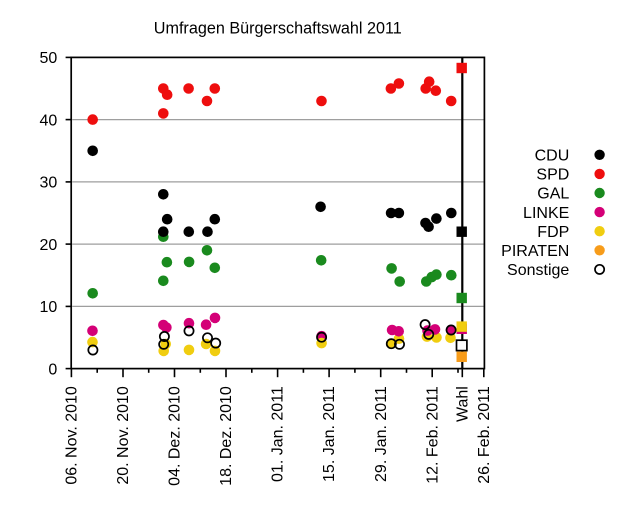 Image resolution: width=640 pixels, height=512 pixels. What do you see at coordinates (52, 369) in the screenshot?
I see `svg-text: 0` at bounding box center [52, 369].